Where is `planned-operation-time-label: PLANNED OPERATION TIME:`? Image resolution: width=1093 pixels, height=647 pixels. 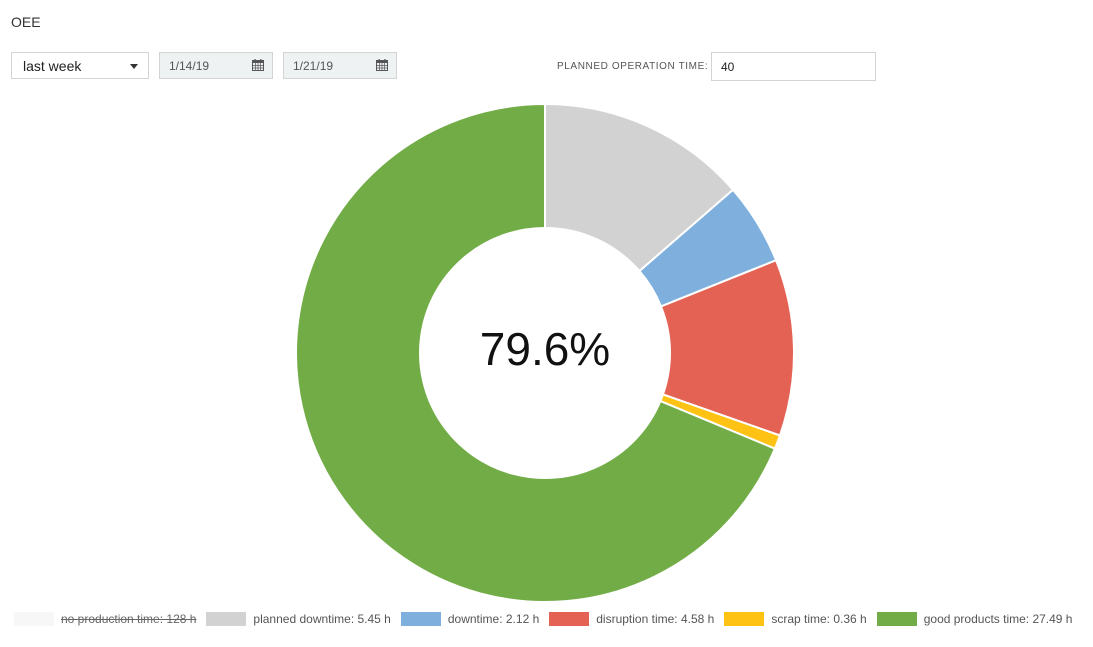
planned-operation-time-label: PLANNED OPERATION TIME: is located at coordinates (633, 66).